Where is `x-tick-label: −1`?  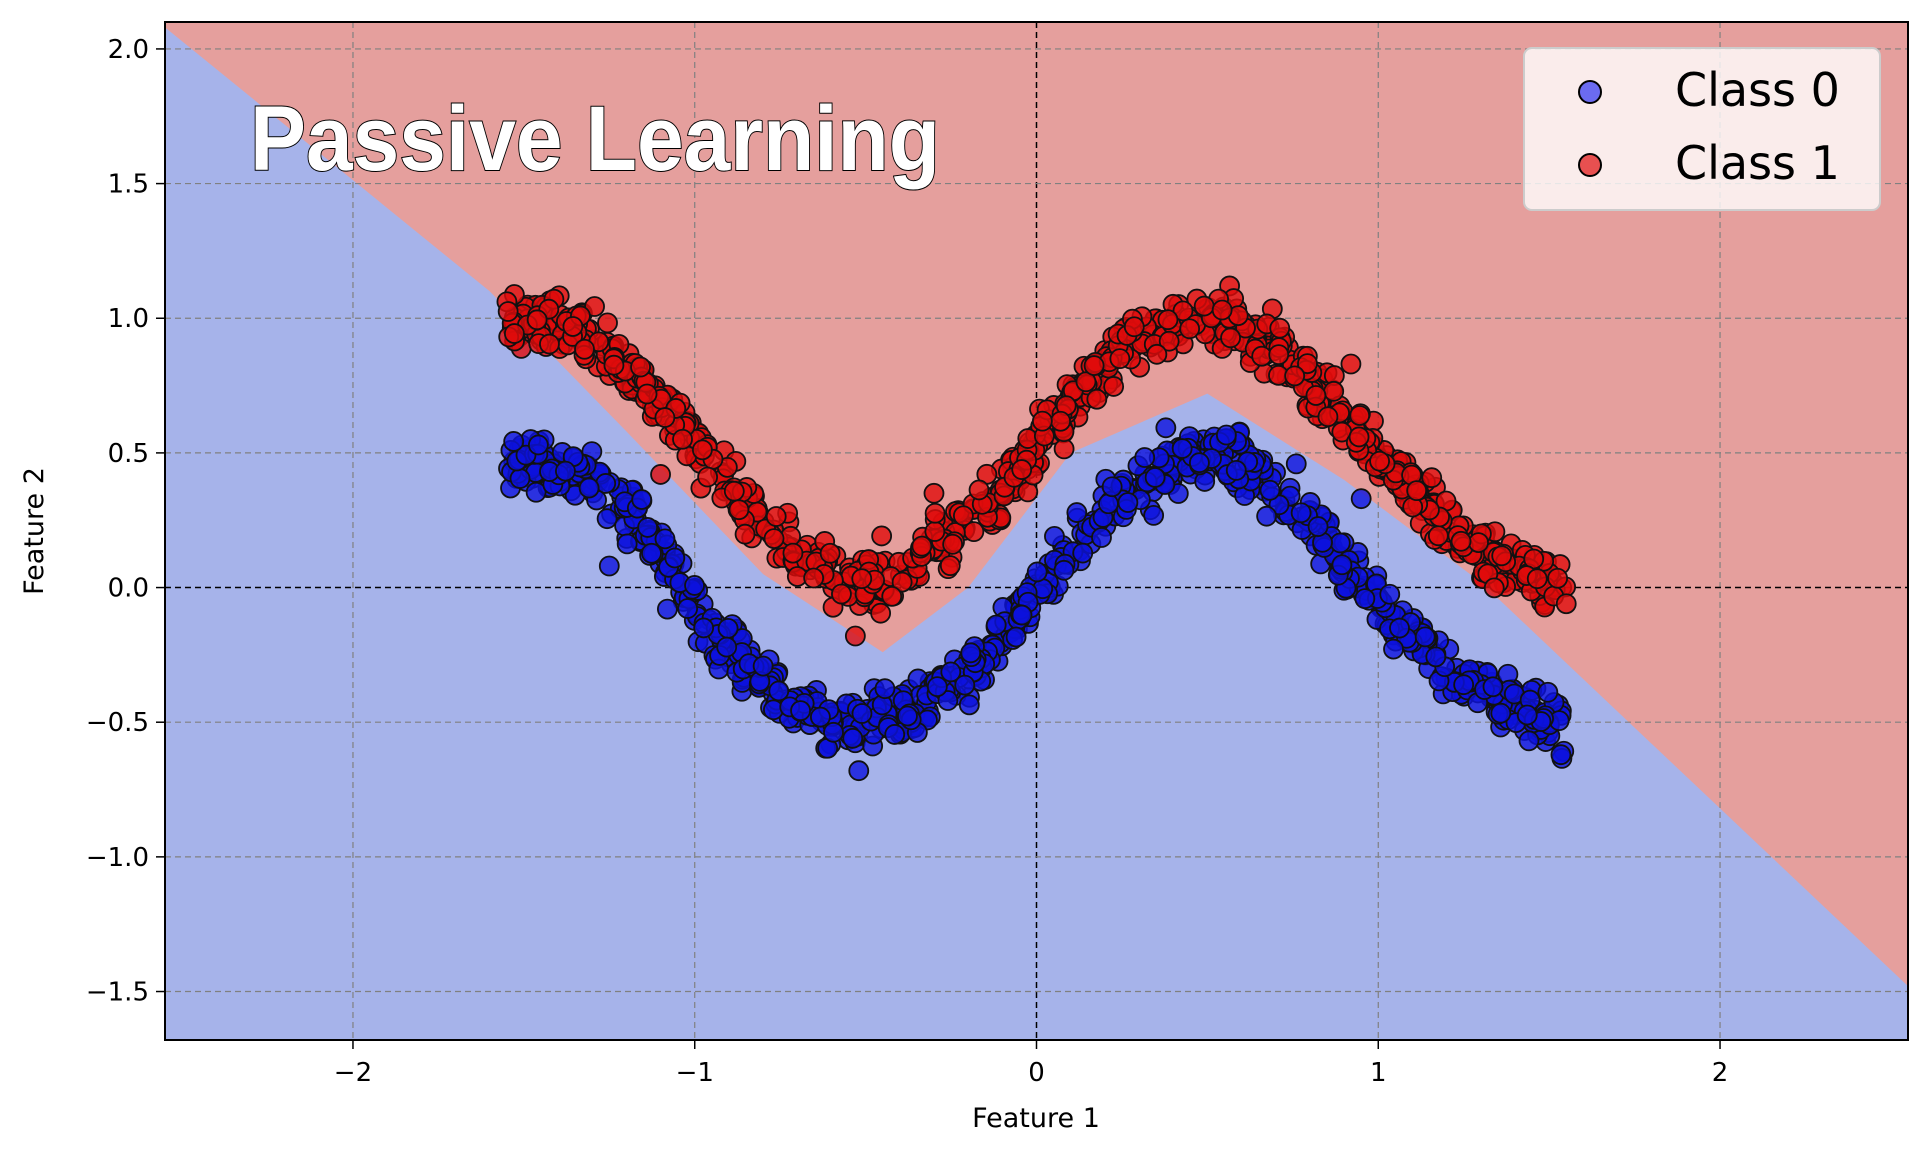
x-tick-label: −1 is located at coordinates (695, 1073).